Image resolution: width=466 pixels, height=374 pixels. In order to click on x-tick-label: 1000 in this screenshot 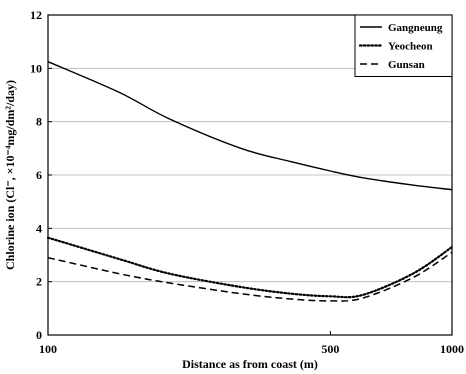, I will do `click(452, 349)`.